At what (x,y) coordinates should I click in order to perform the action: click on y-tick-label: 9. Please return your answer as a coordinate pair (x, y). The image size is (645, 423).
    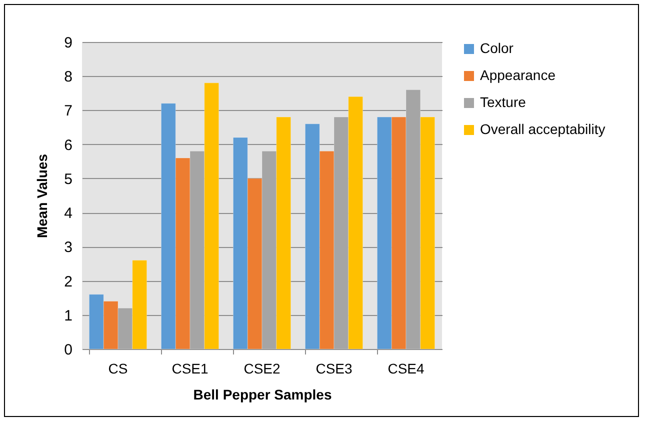
    Looking at the image, I should click on (68, 43).